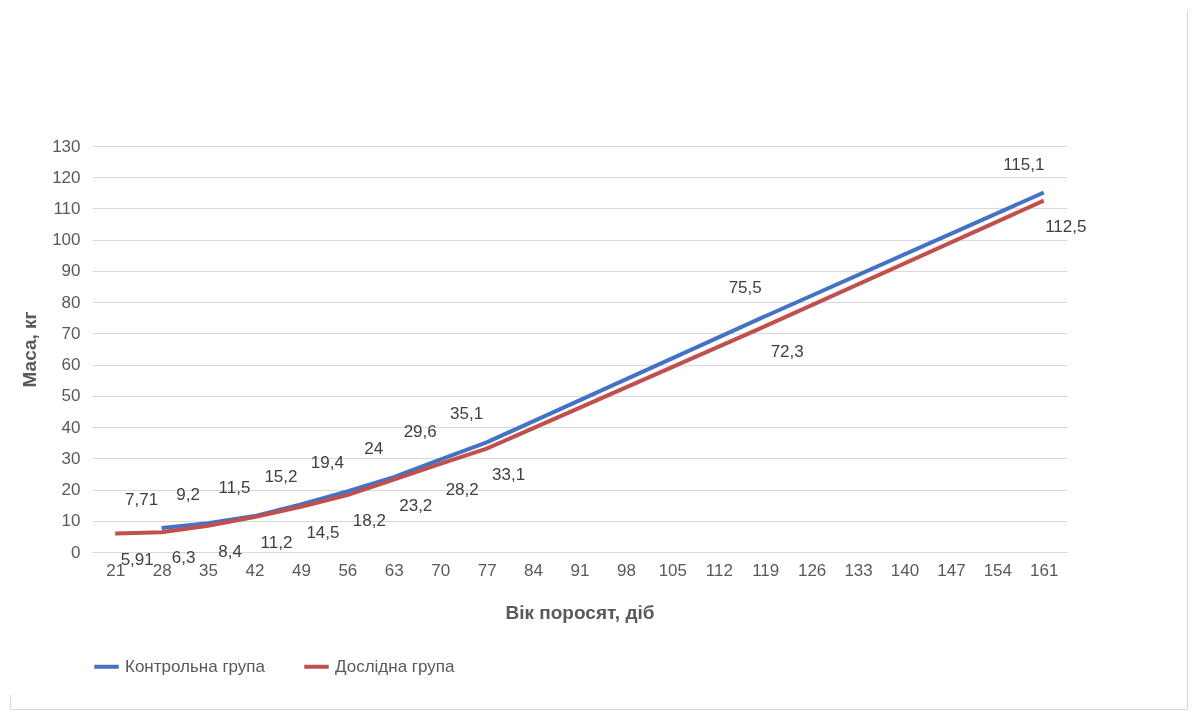 The height and width of the screenshot is (720, 1200). I want to click on y-tick-label: 30, so click(71, 458).